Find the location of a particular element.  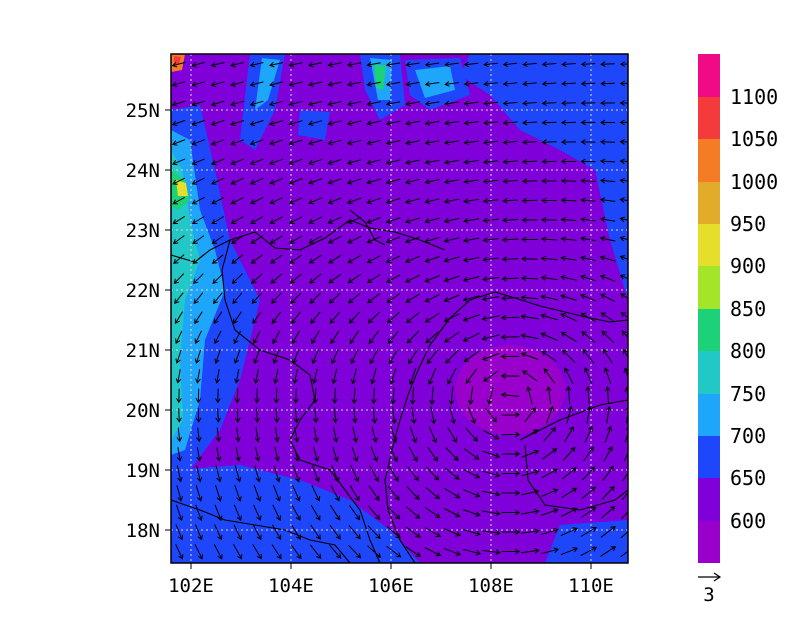

lat-tick-label: 25N is located at coordinates (143, 111).